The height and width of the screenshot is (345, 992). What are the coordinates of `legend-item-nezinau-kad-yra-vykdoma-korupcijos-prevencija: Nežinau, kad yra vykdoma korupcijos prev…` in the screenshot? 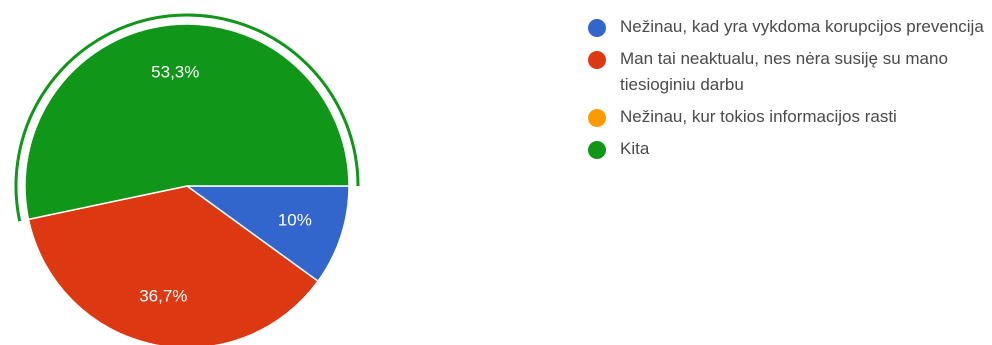 It's located at (788, 27).